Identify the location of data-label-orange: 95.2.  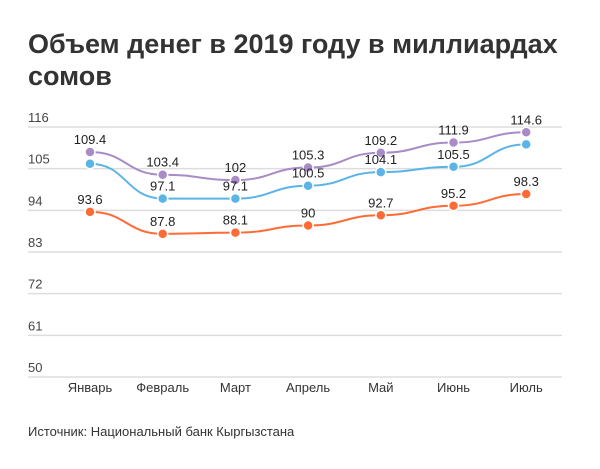
(453, 193).